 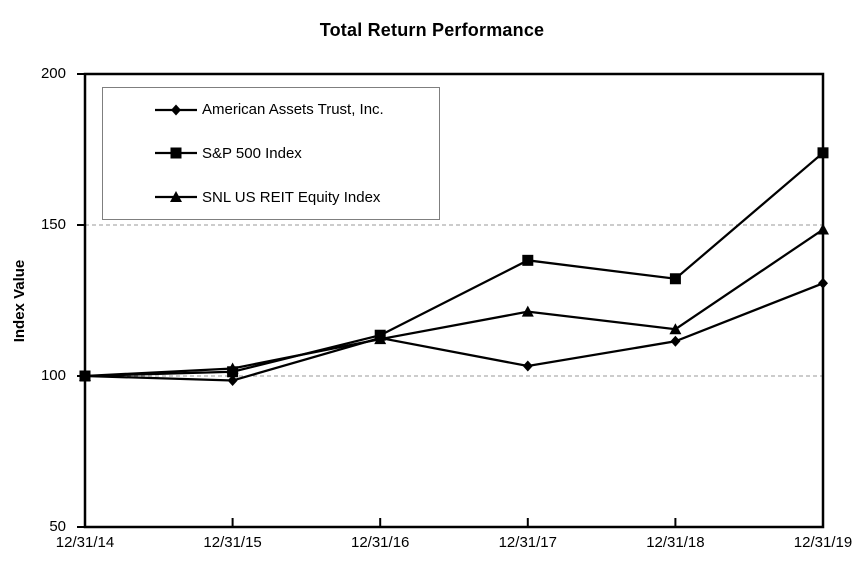 I want to click on legend-label: American Assets Trust, Inc., so click(x=293, y=110).